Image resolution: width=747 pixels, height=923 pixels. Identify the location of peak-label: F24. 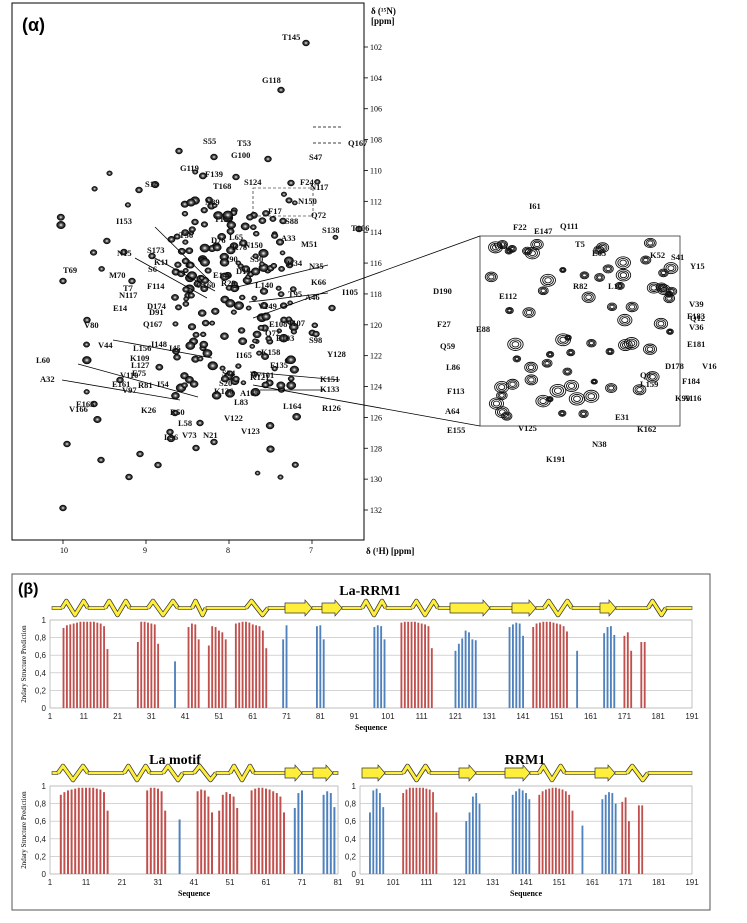
(307, 182).